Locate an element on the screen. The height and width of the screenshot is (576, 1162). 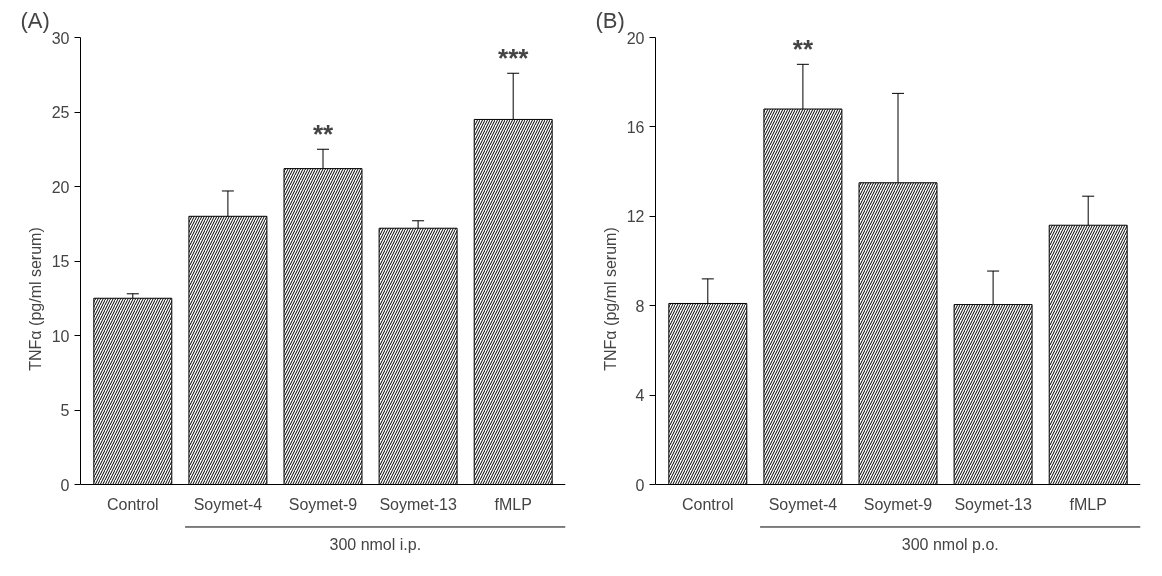
y-tick-label: 16 is located at coordinates (635, 127).